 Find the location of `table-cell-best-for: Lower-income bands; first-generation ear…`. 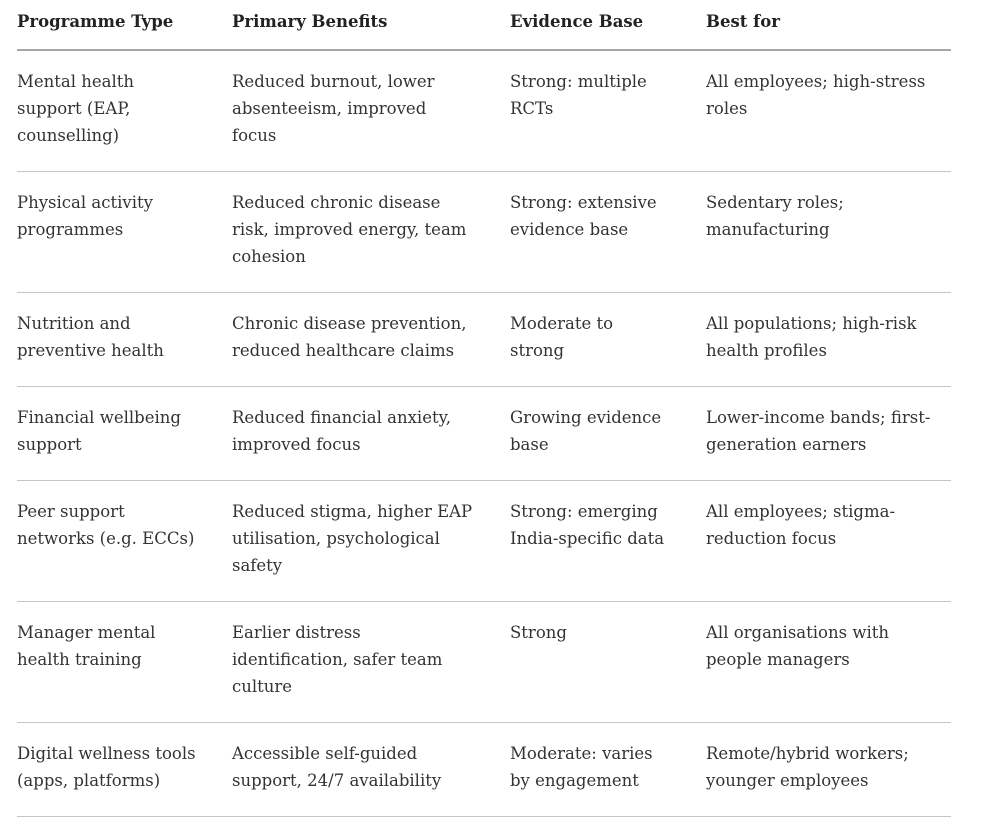

table-cell-best-for: Lower-income bands; first-generation ear… is located at coordinates (828, 433).